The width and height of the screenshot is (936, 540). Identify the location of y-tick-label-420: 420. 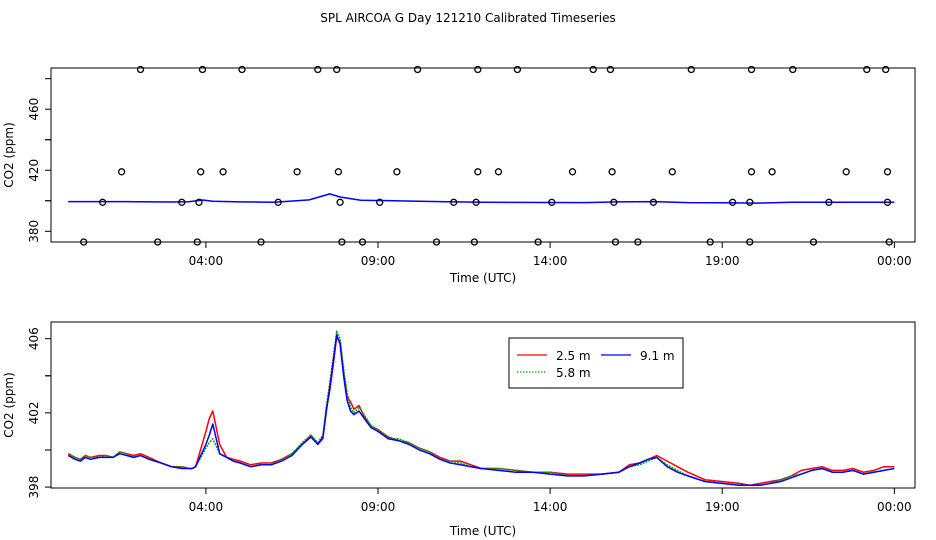
(34, 170).